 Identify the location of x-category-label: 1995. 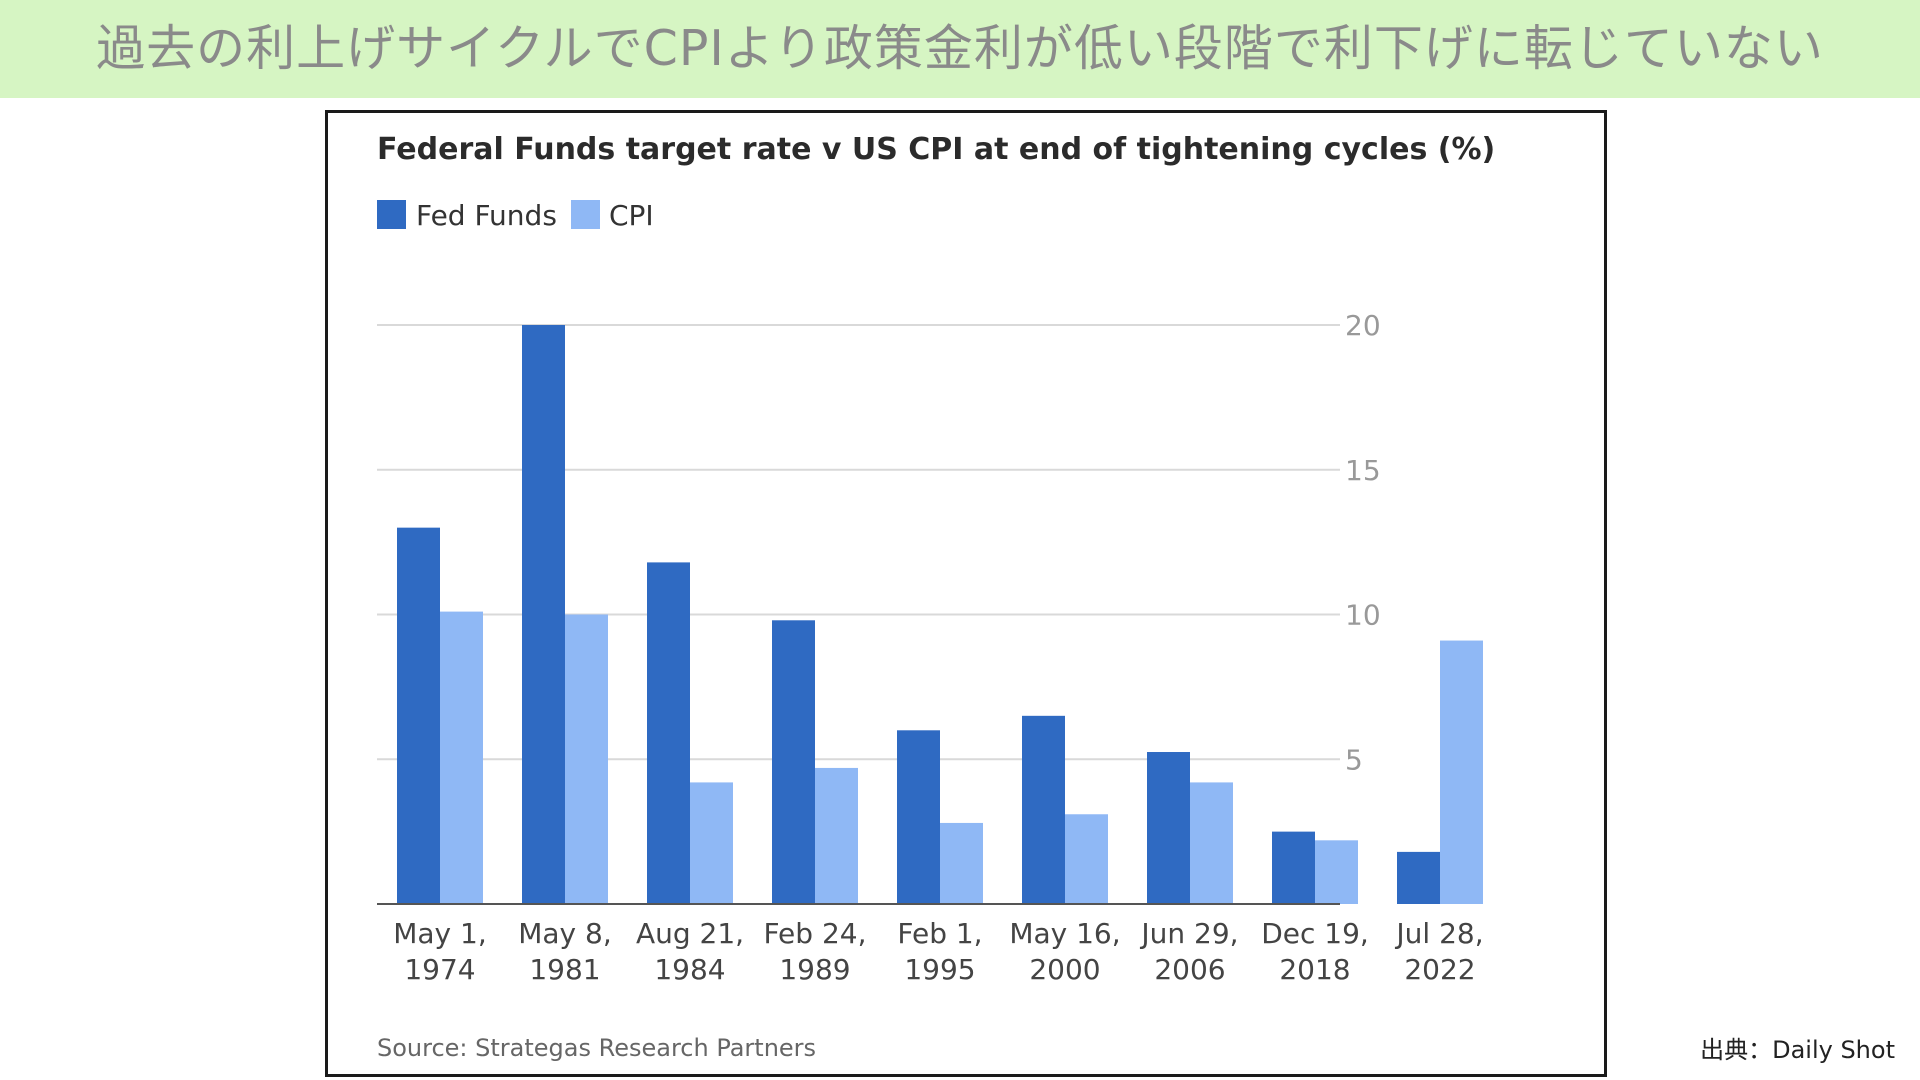
(939, 969).